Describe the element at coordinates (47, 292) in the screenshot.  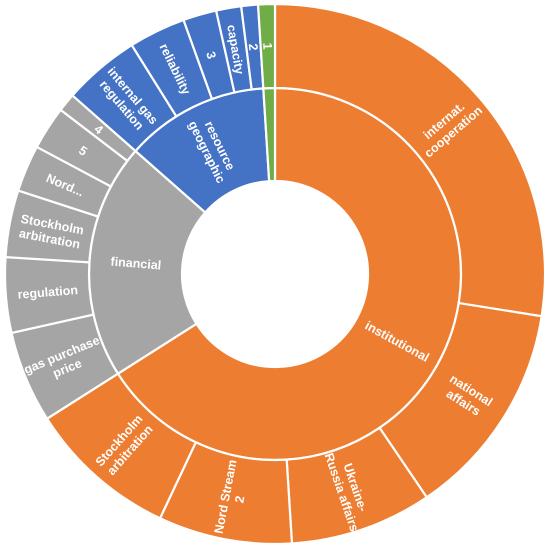
I see `outer-ring-label-6-regulation: regulation` at that location.